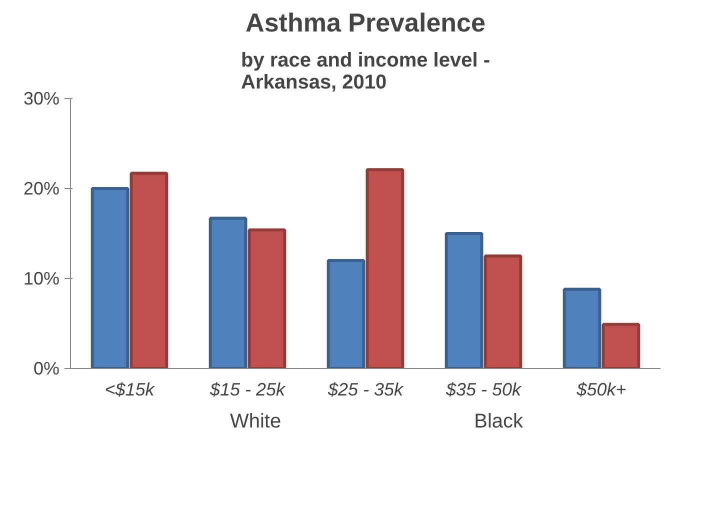  What do you see at coordinates (130, 390) in the screenshot?
I see `x-tick-label: <$15k` at bounding box center [130, 390].